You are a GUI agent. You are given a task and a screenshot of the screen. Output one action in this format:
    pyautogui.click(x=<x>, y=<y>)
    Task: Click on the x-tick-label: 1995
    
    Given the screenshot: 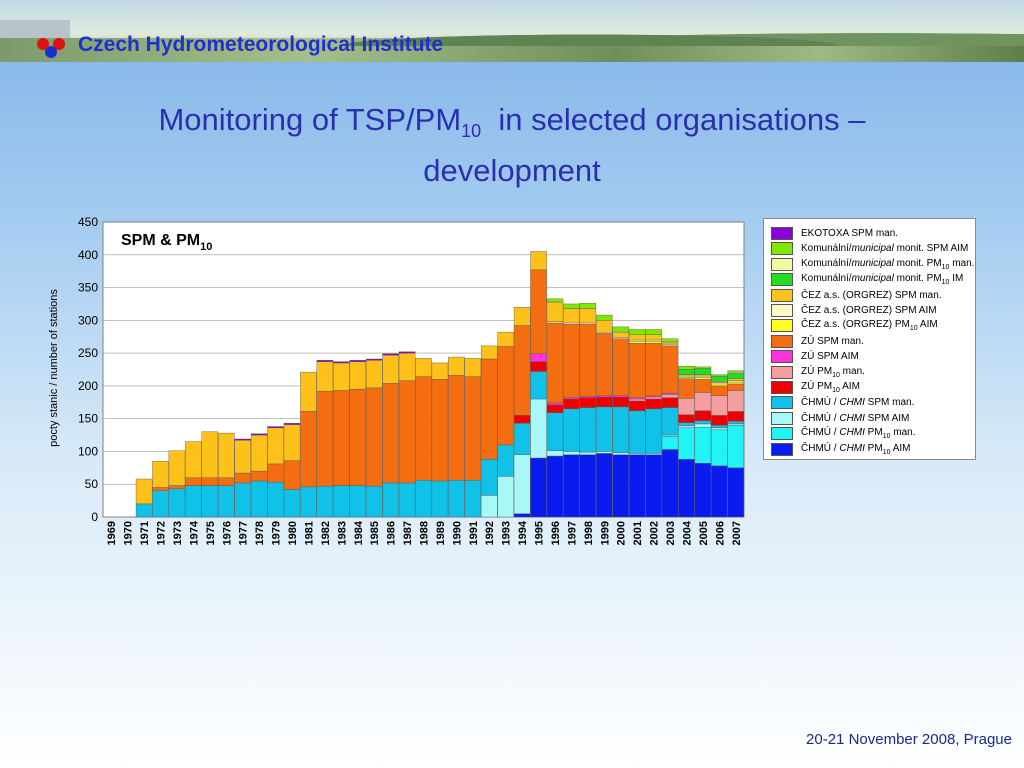 What is the action you would take?
    pyautogui.click(x=540, y=533)
    